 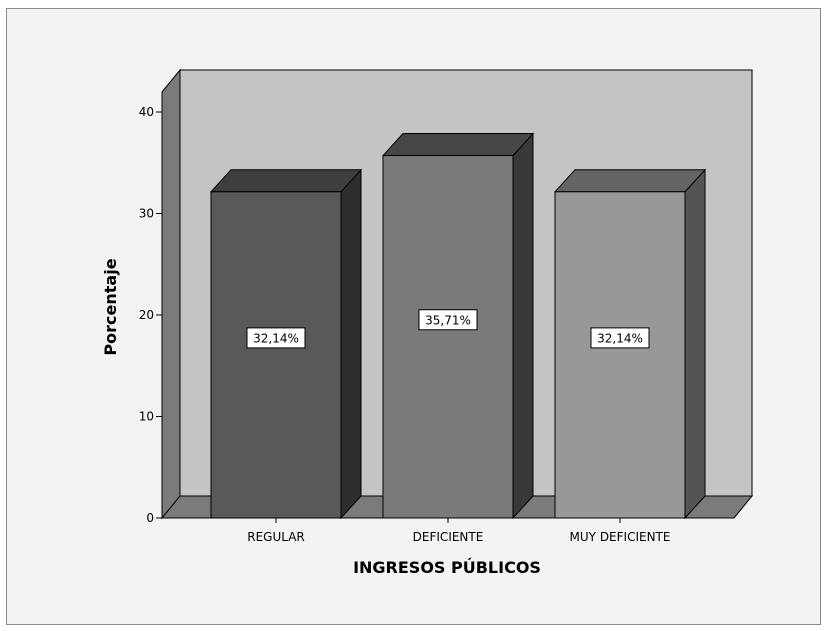 What do you see at coordinates (146, 214) in the screenshot?
I see `y-tick-label: 30` at bounding box center [146, 214].